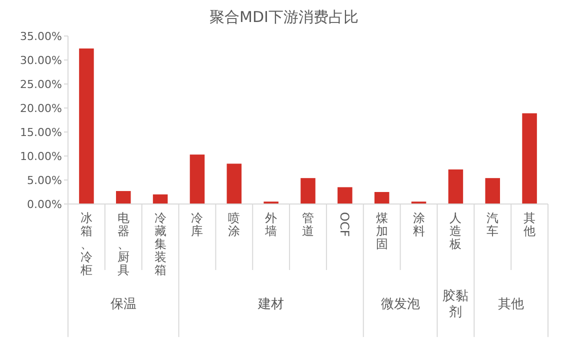 This screenshot has height=351, width=568. What do you see at coordinates (41, 132) in the screenshot?
I see `y-tick-label: 15.00%` at bounding box center [41, 132].